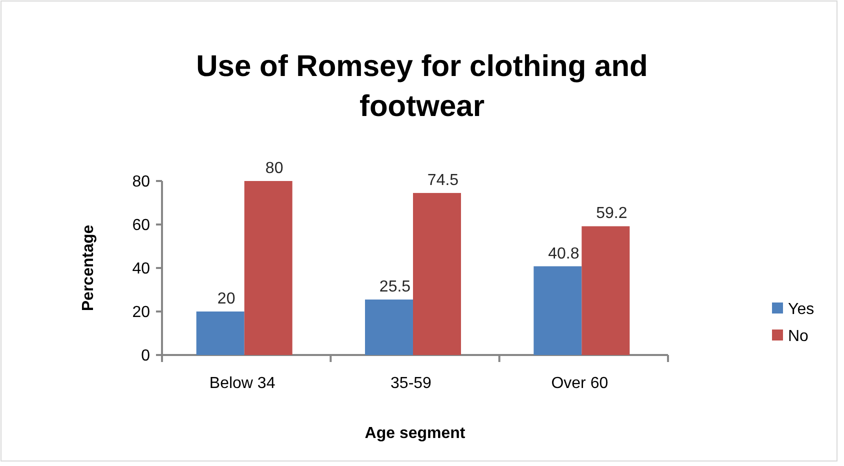 The image size is (844, 466). What do you see at coordinates (798, 337) in the screenshot?
I see `legend-label: No` at bounding box center [798, 337].